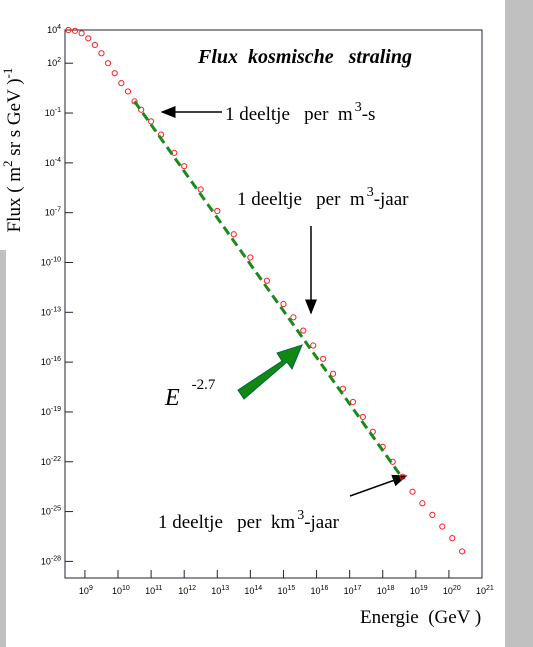  What do you see at coordinates (325, 588) in the screenshot?
I see `text-part: 16` at bounding box center [325, 588].